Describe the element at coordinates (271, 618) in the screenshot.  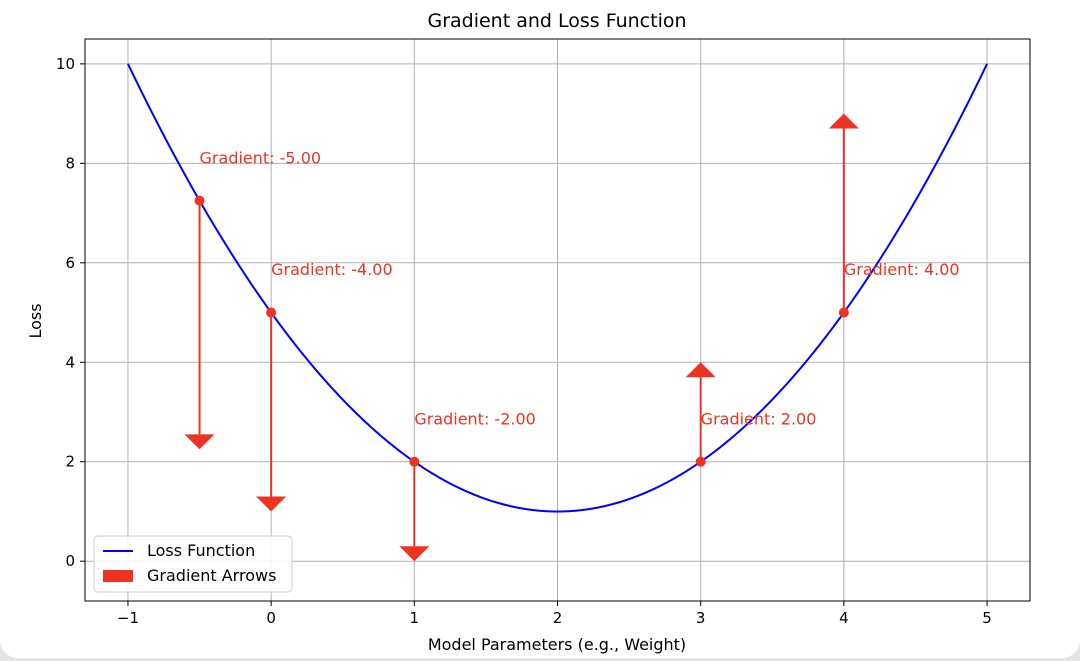
I see `x-tick-label: 0` at that location.